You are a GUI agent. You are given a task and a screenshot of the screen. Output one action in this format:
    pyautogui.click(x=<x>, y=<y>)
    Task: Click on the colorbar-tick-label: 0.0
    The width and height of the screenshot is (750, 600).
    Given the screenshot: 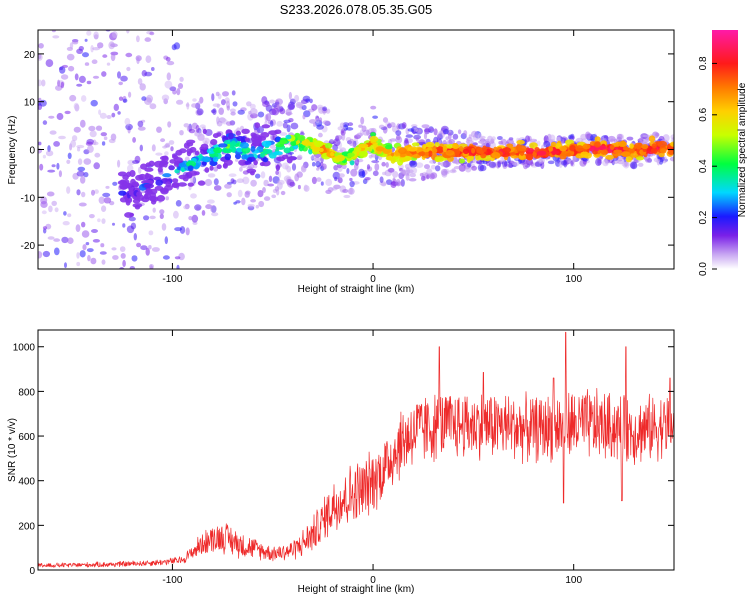 What is the action you would take?
    pyautogui.click(x=703, y=269)
    